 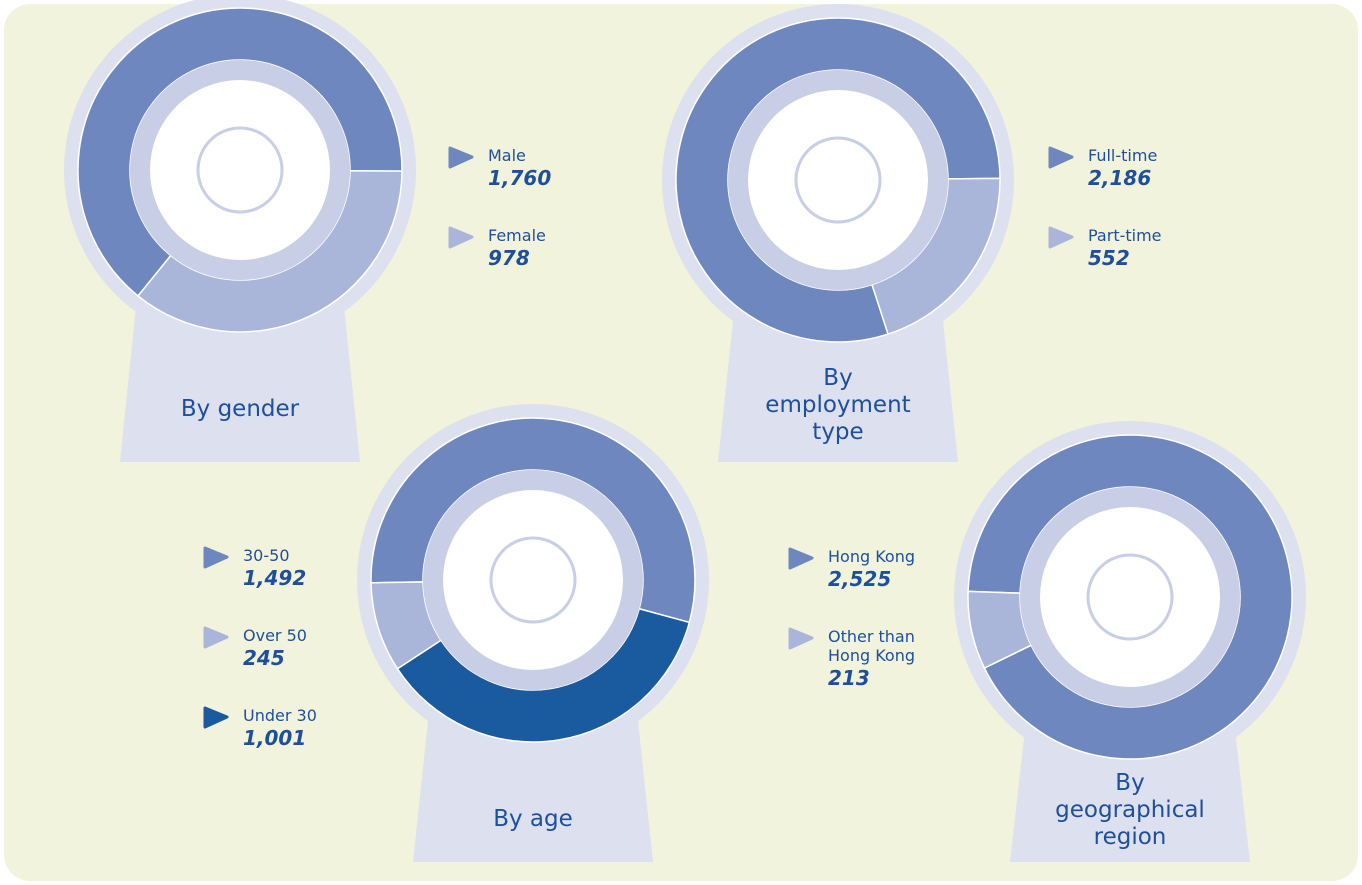 I want to click on value-label: 1,001, so click(x=275, y=738).